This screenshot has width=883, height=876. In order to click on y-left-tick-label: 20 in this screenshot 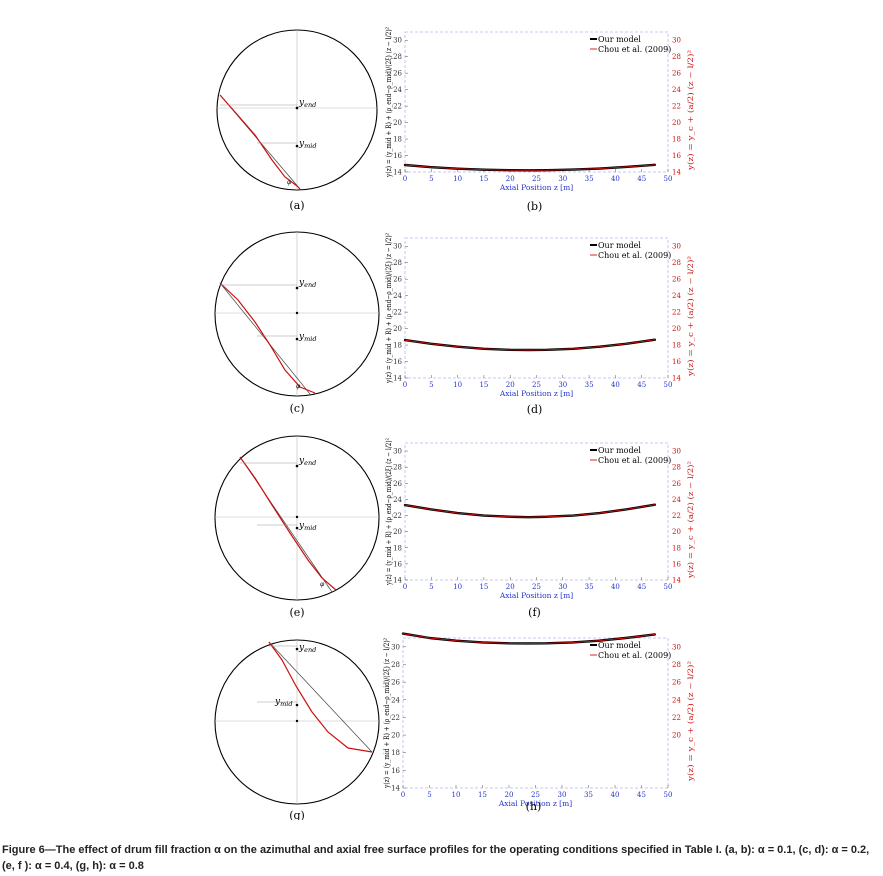, I will do `click(397, 532)`.